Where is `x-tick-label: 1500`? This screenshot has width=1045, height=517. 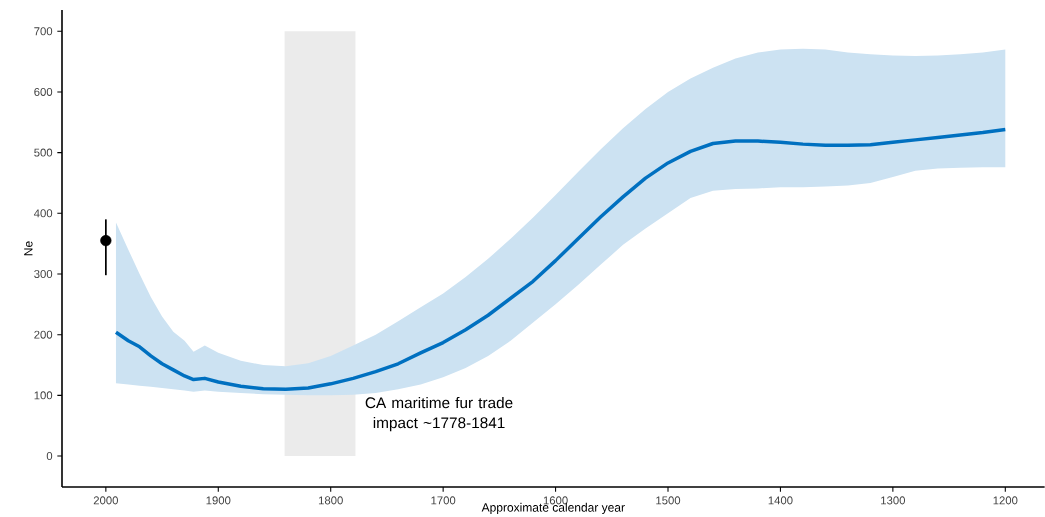 x-tick-label: 1500 is located at coordinates (668, 500).